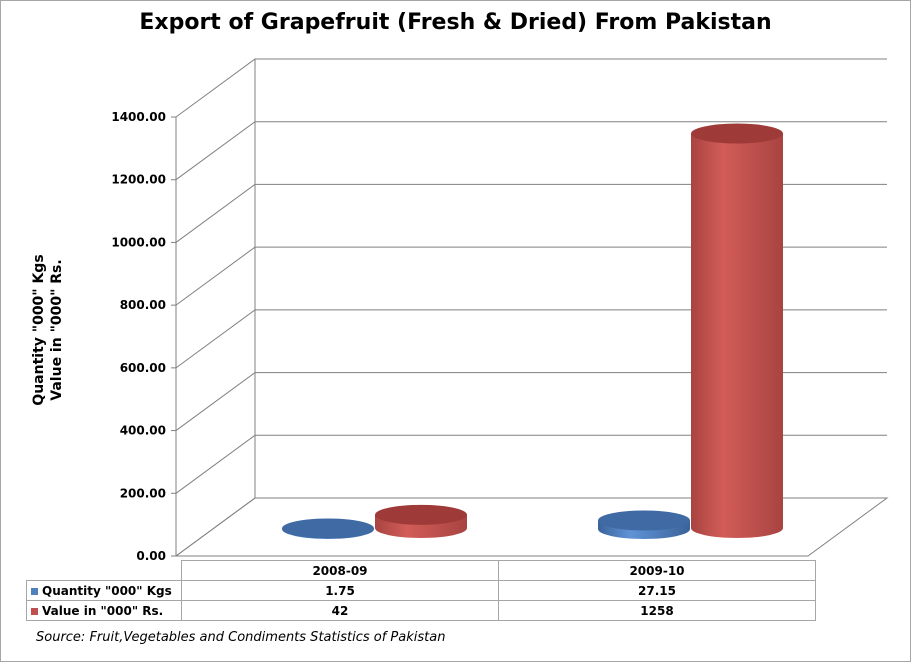 The width and height of the screenshot is (911, 662). What do you see at coordinates (340, 570) in the screenshot?
I see `category-label: 2008-09` at bounding box center [340, 570].